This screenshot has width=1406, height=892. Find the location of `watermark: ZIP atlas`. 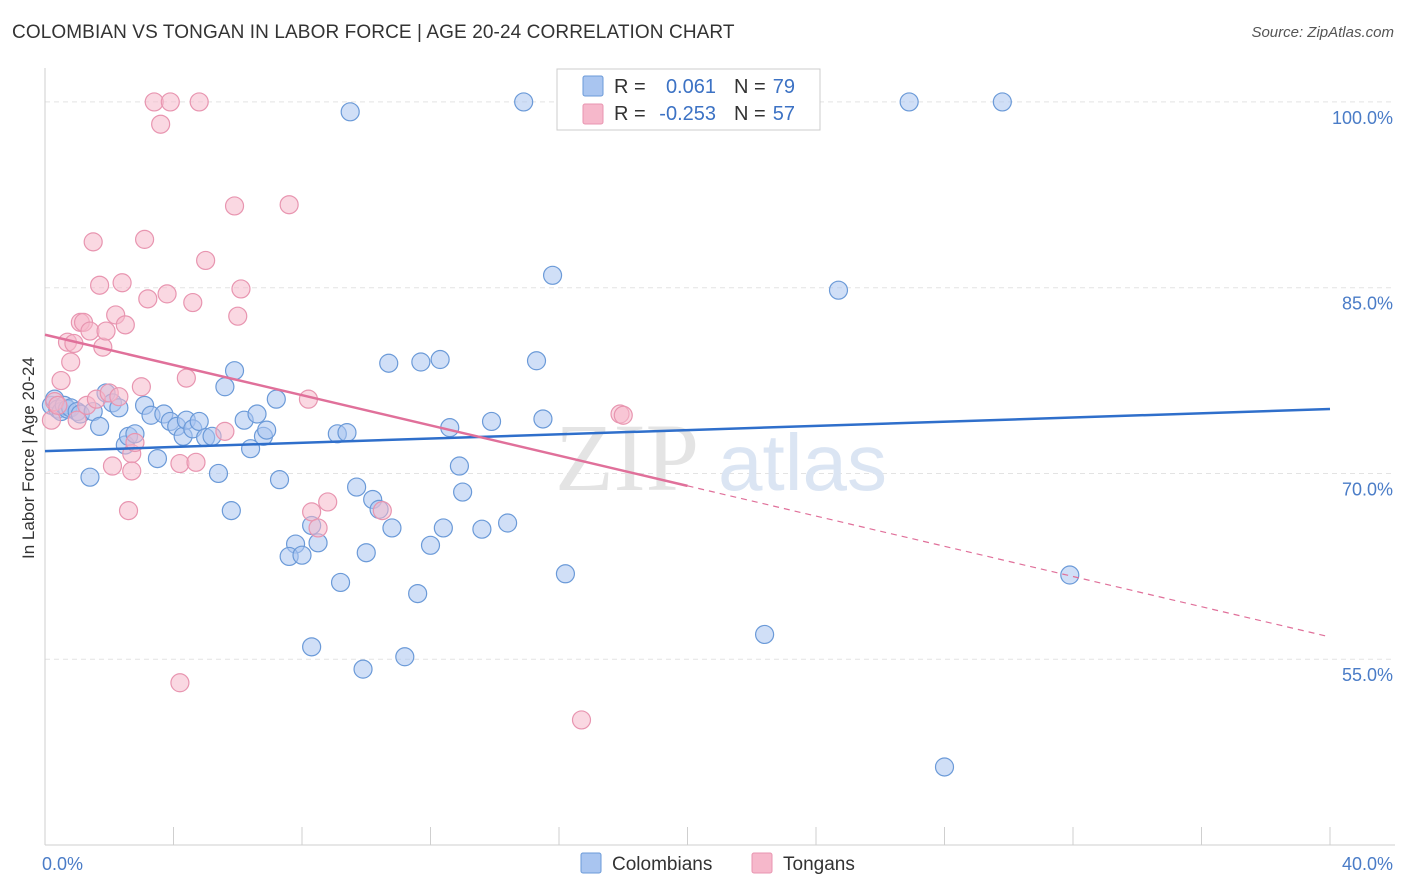

watermark: ZIP atlas is located at coordinates (721, 457).